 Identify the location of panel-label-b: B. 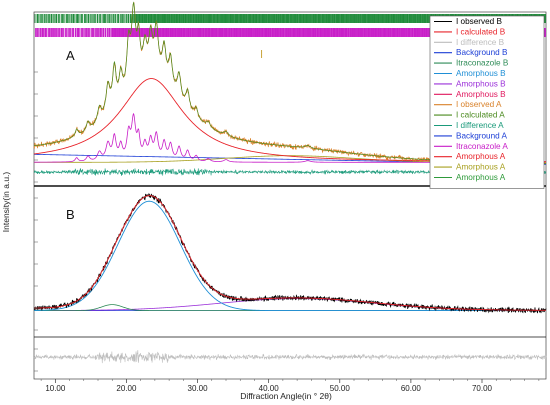
(70, 214).